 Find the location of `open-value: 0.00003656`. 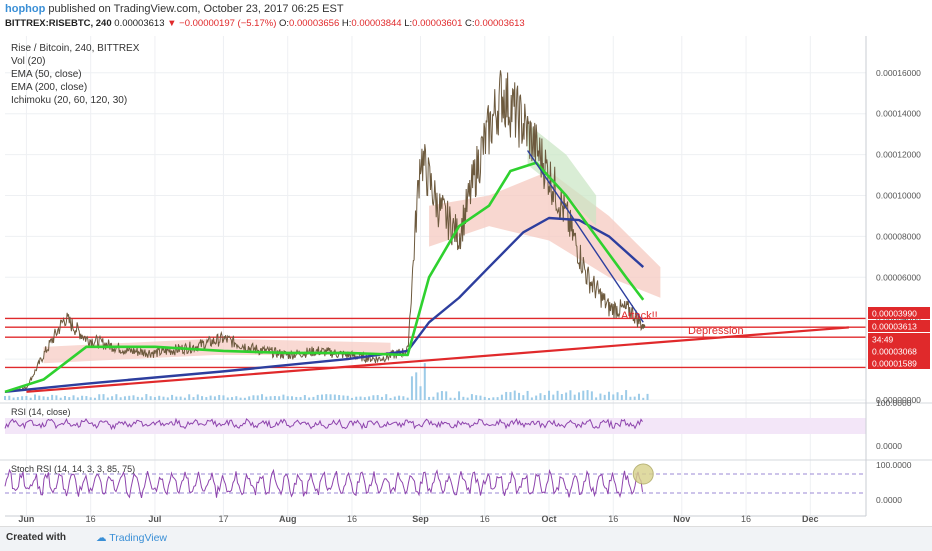

open-value: 0.00003656 is located at coordinates (314, 23).